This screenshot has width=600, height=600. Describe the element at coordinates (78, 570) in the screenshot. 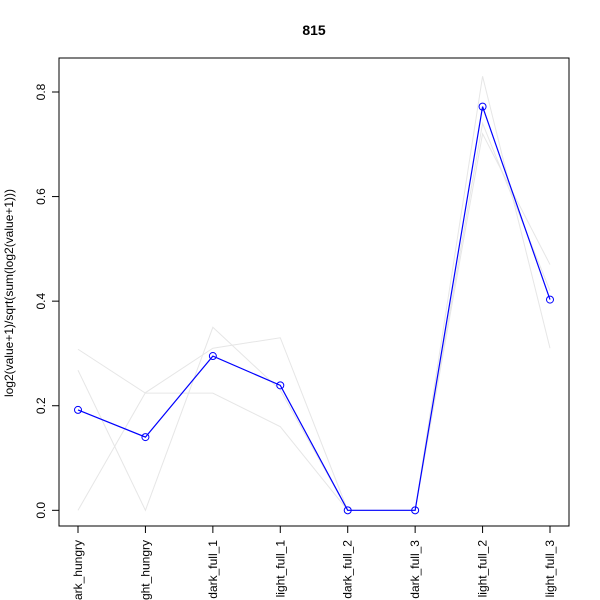

I see `x-tick-label: dark_hungry` at that location.